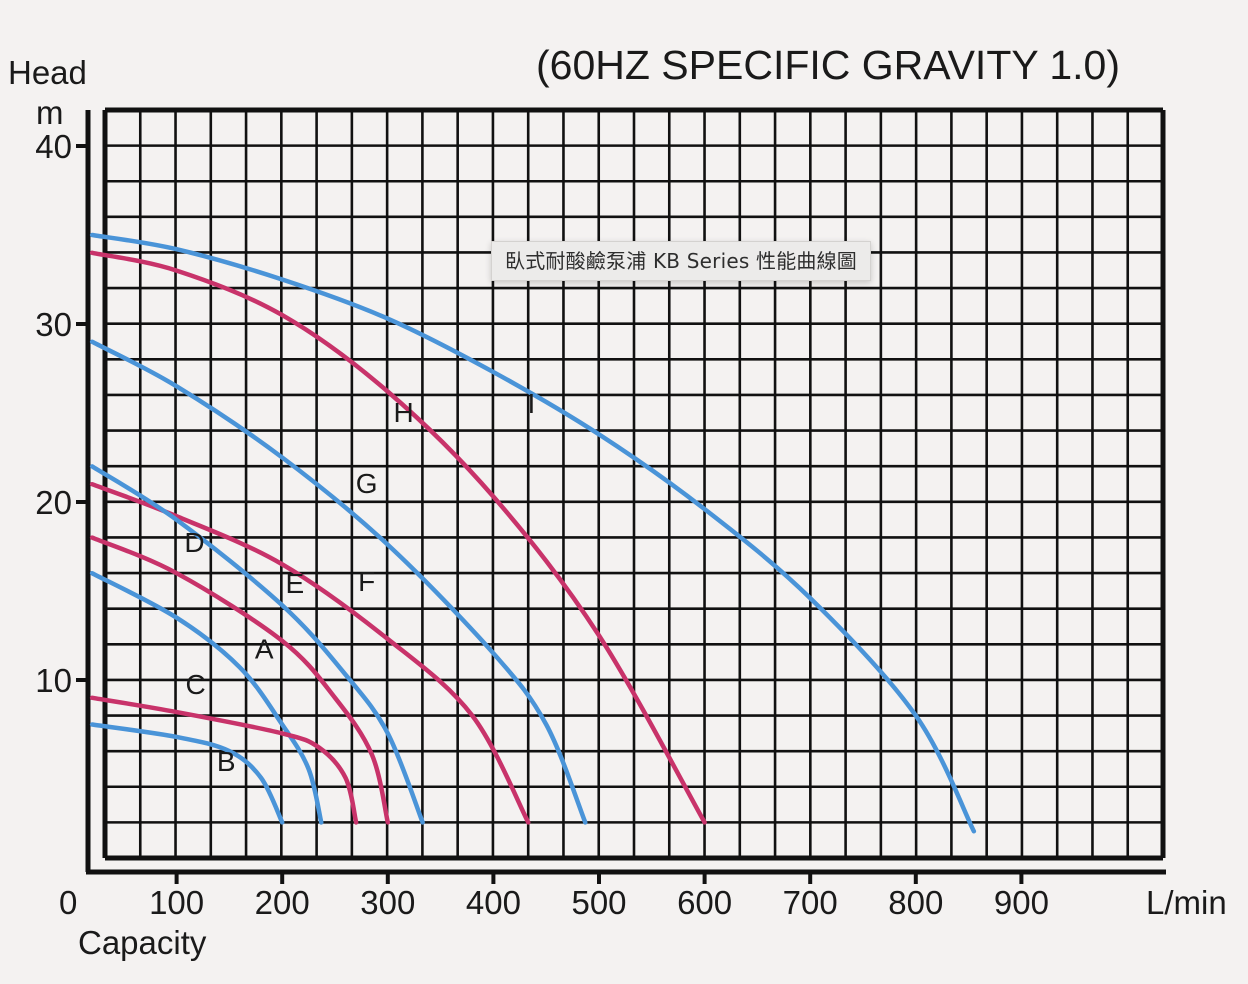 The image size is (1248, 984). What do you see at coordinates (828, 65) in the screenshot?
I see `chart-title: (60HZ SPECIFIC GRAVITY 1.0)` at bounding box center [828, 65].